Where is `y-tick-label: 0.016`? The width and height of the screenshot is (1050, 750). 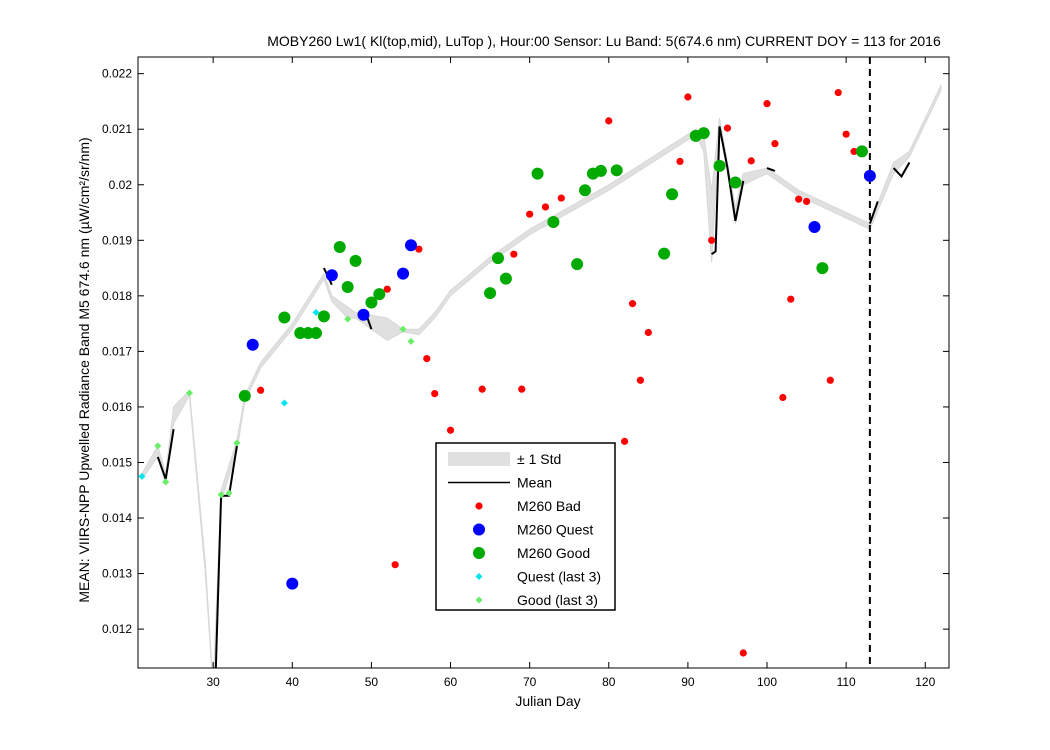 y-tick-label: 0.016 is located at coordinates (117, 407).